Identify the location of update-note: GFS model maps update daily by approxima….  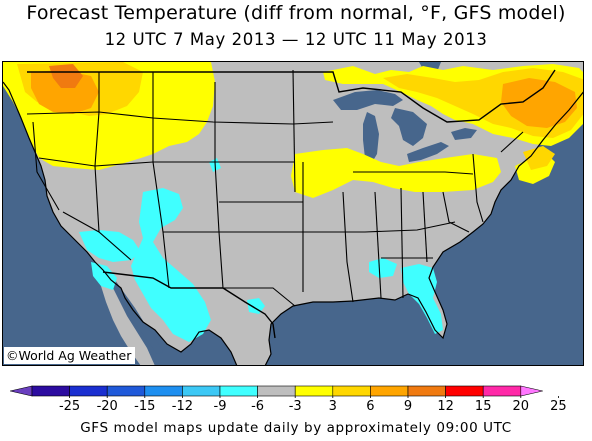
(296, 428).